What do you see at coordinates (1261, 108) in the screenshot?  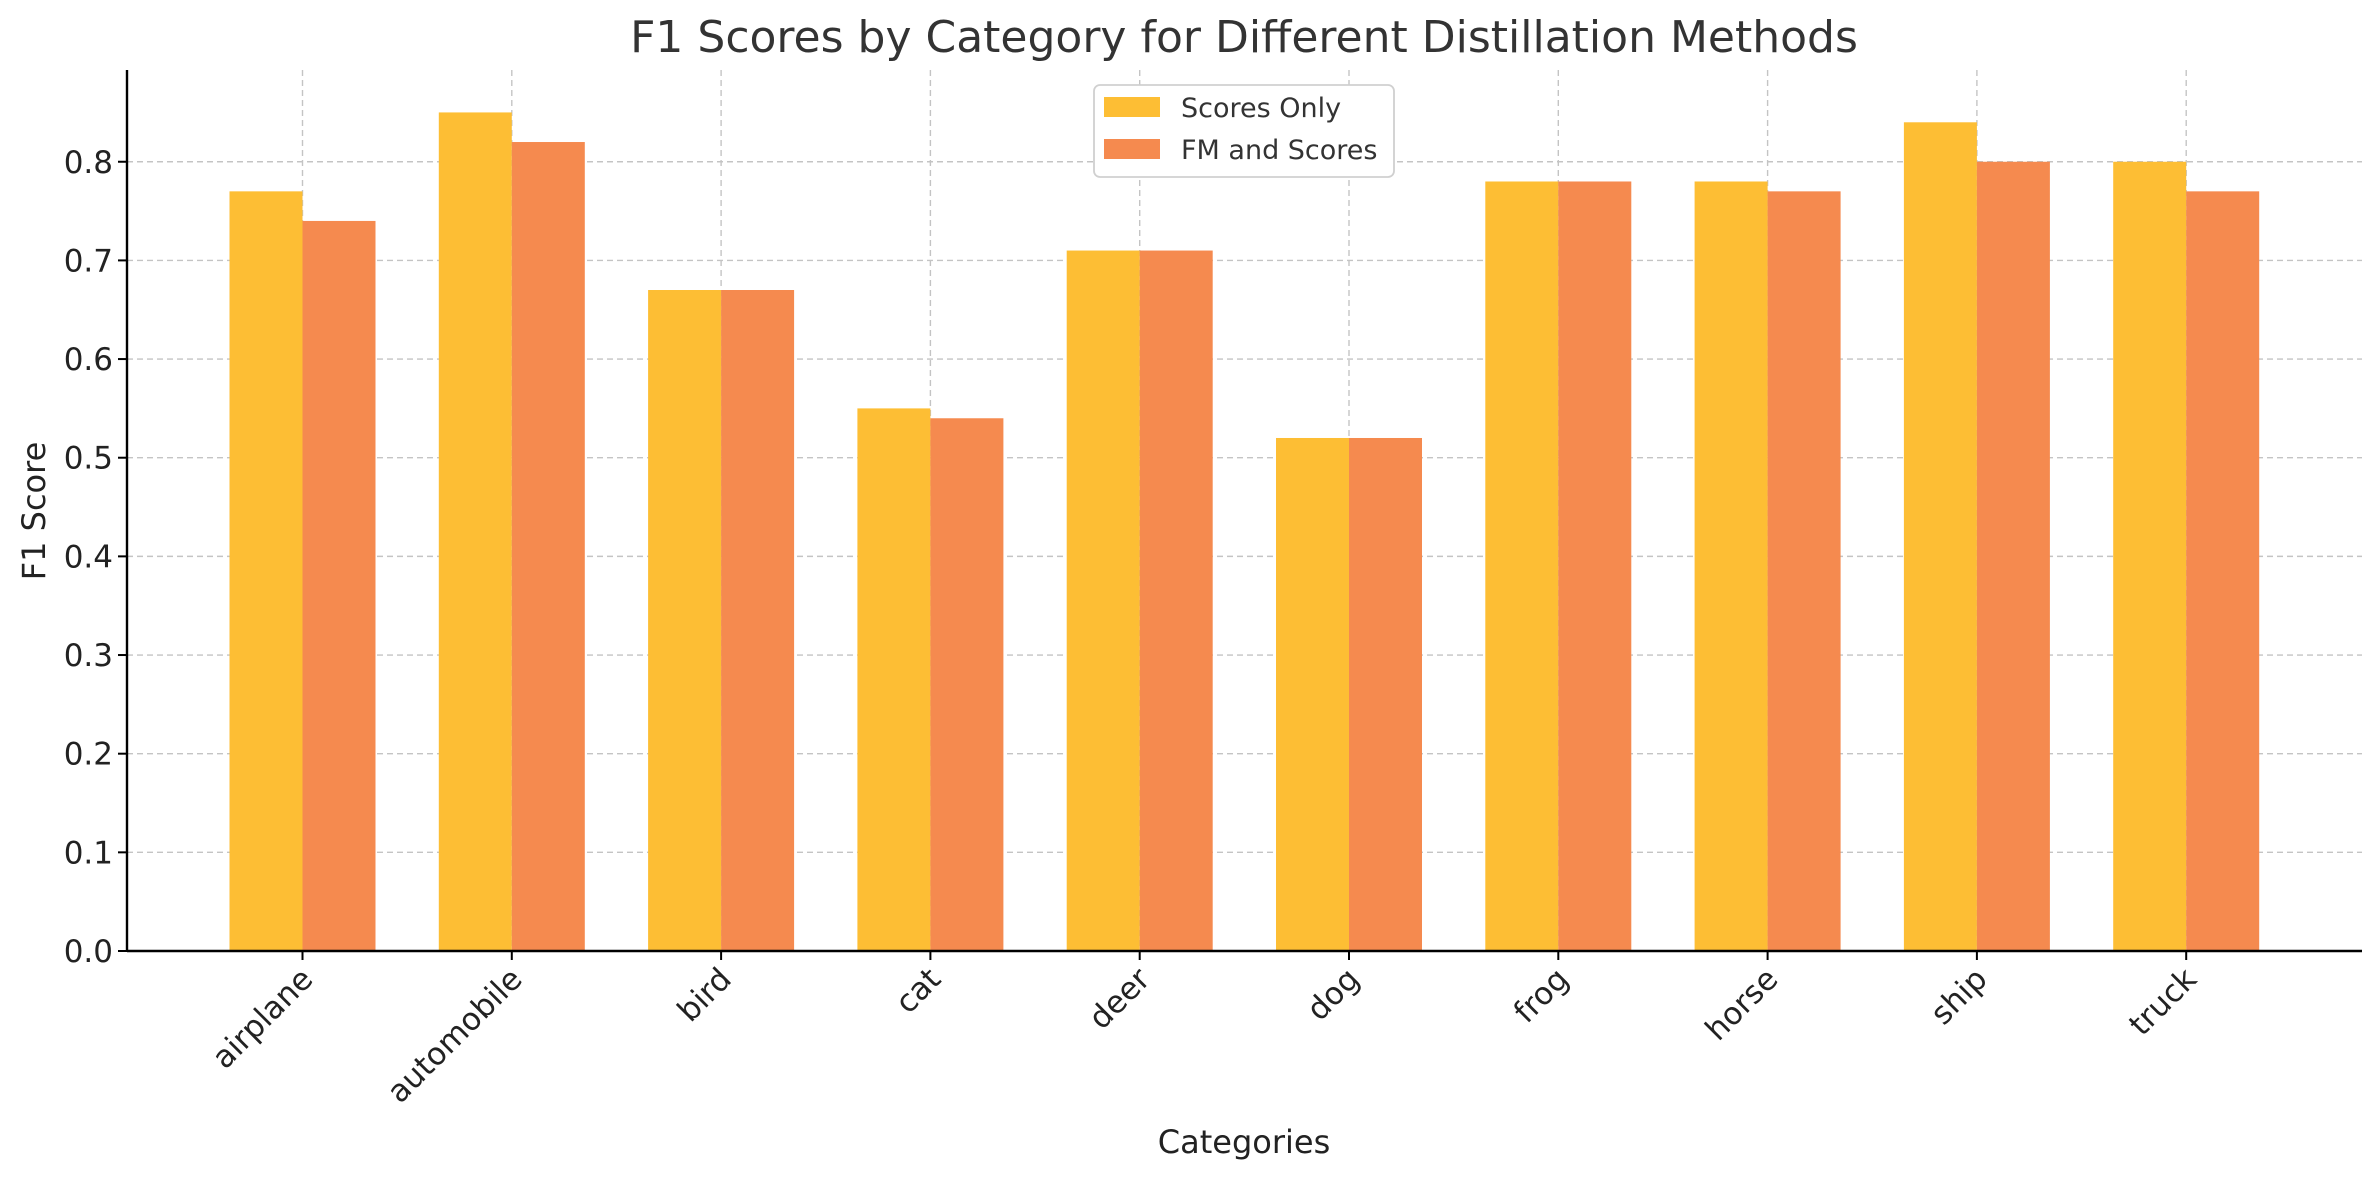 I see `legend-label-scores-only: Scores Only` at bounding box center [1261, 108].